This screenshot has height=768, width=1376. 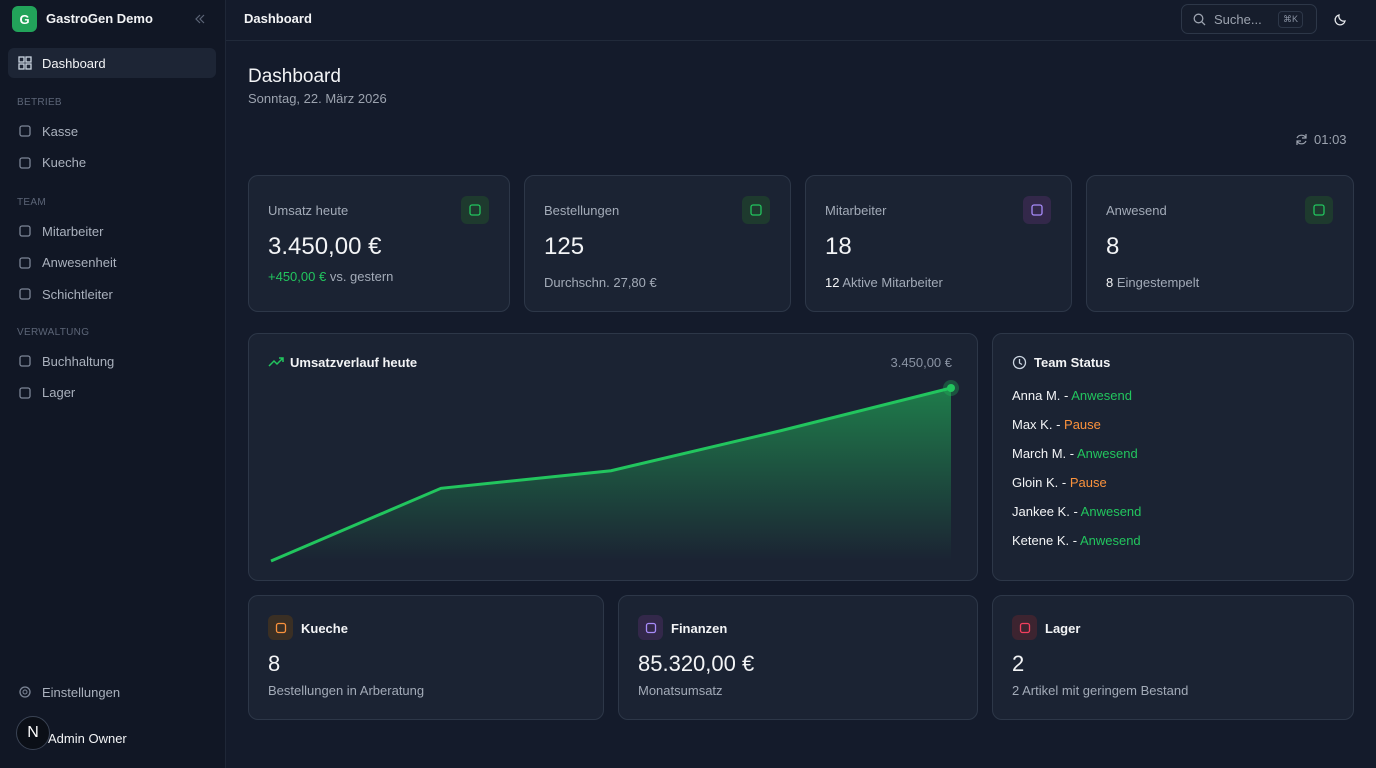 What do you see at coordinates (951, 388) in the screenshot?
I see `end-point` at bounding box center [951, 388].